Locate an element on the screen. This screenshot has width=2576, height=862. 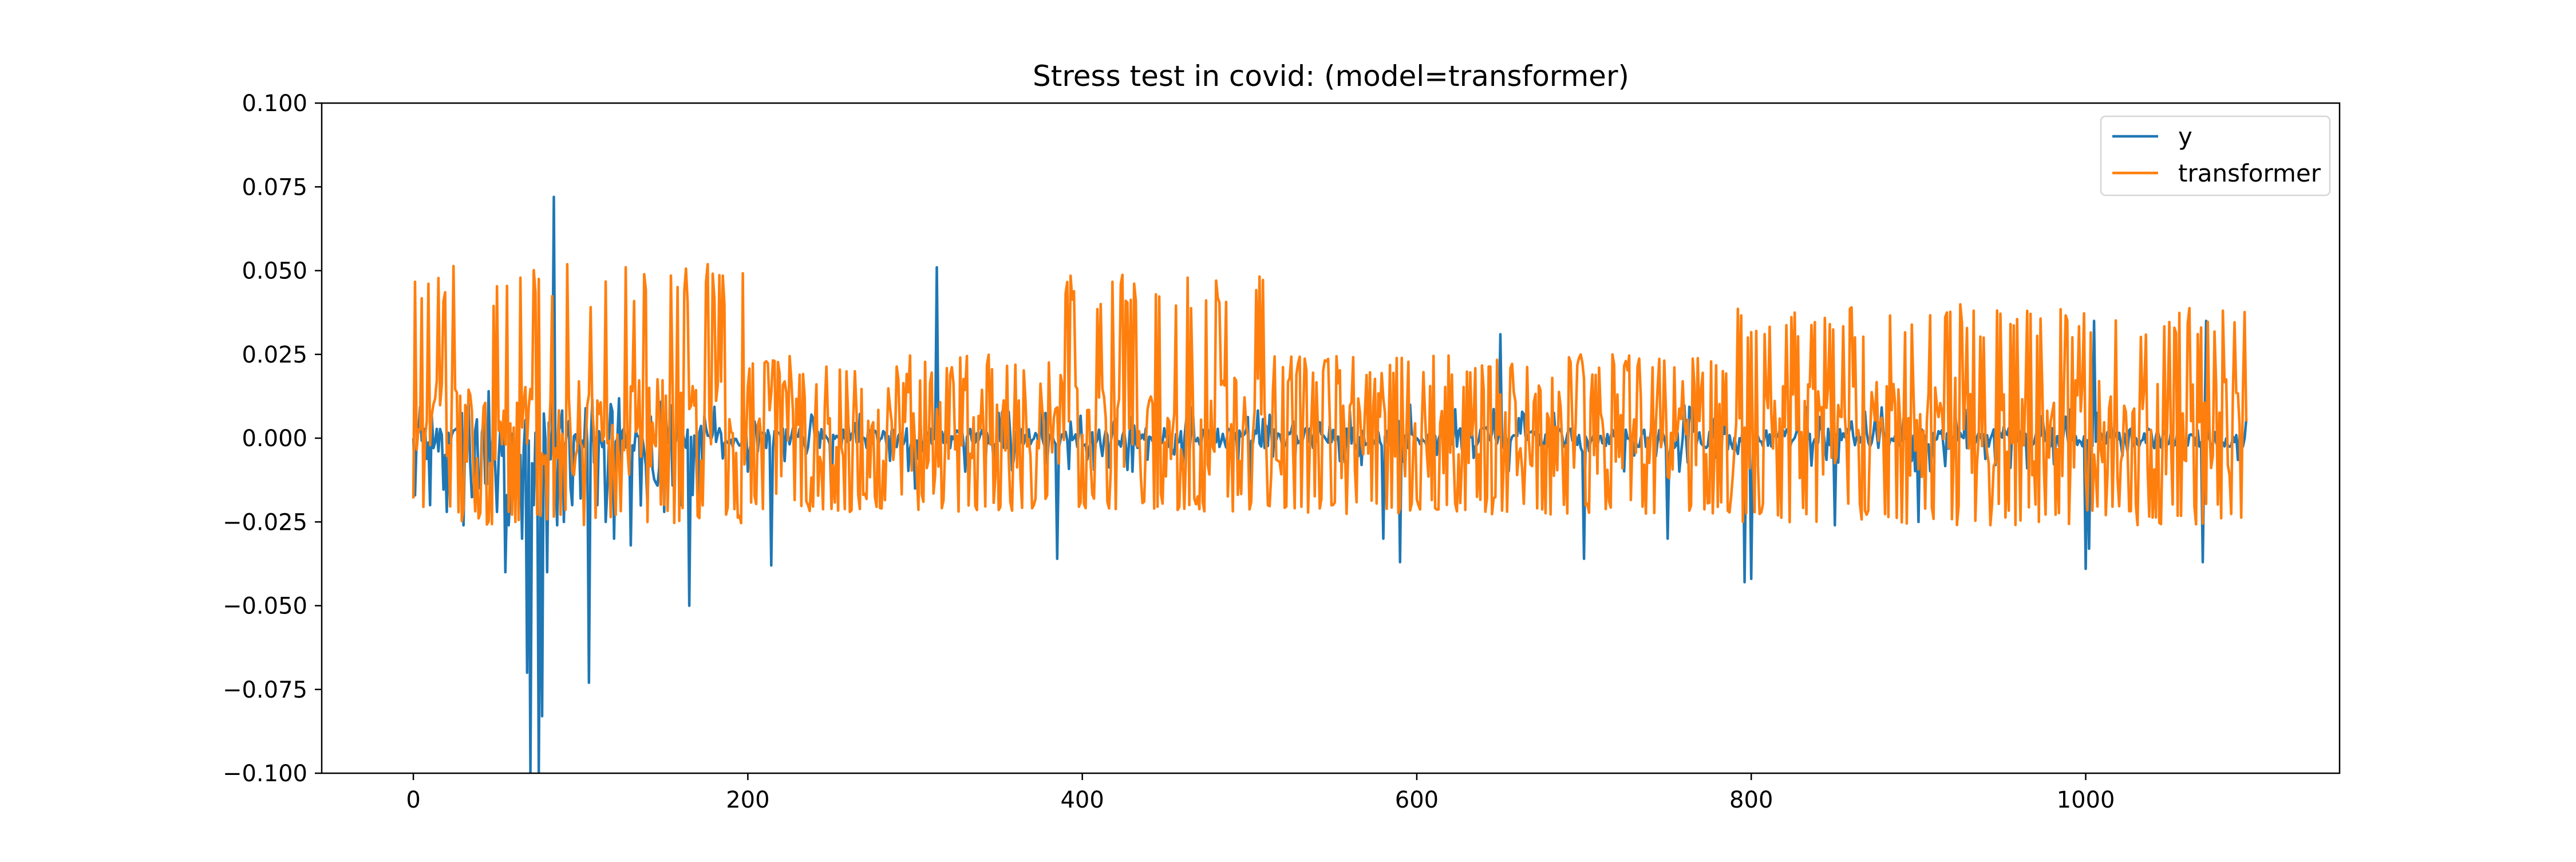
y-tick-label: −0.075 is located at coordinates (265, 690).